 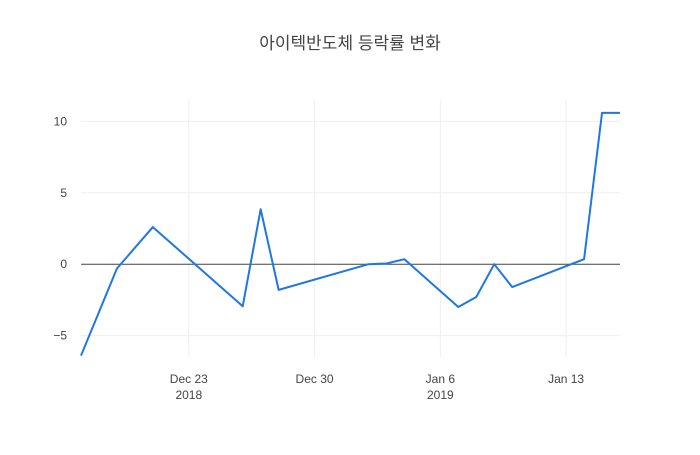 What do you see at coordinates (350, 43) in the screenshot?
I see `chart-title: 아이텍반도체 등락률 변화` at bounding box center [350, 43].